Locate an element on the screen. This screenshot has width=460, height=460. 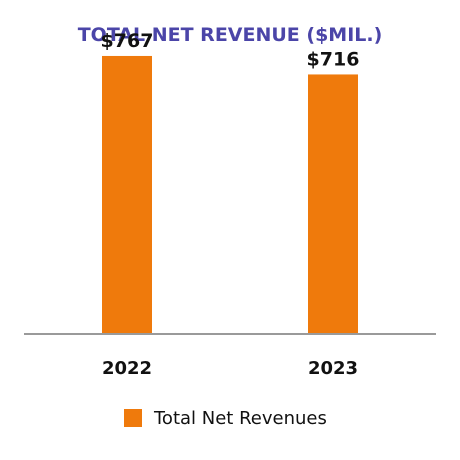
x-tick-label-2022: 2022 is located at coordinates (127, 368).